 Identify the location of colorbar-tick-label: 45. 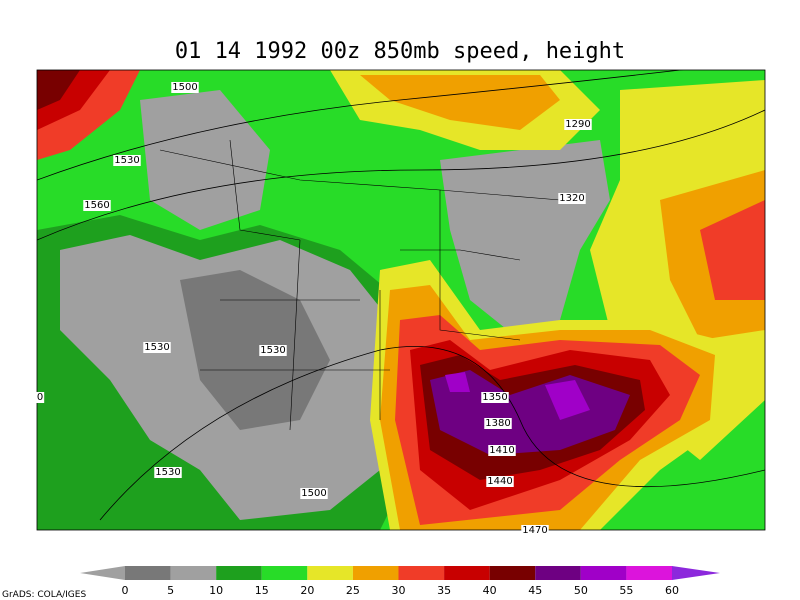
(535, 590).